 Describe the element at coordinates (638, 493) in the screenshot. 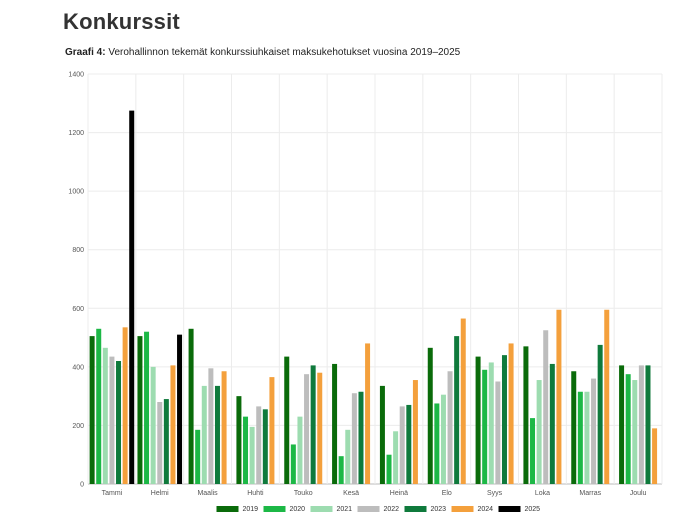

I see `x-tick-label: Joulu` at that location.